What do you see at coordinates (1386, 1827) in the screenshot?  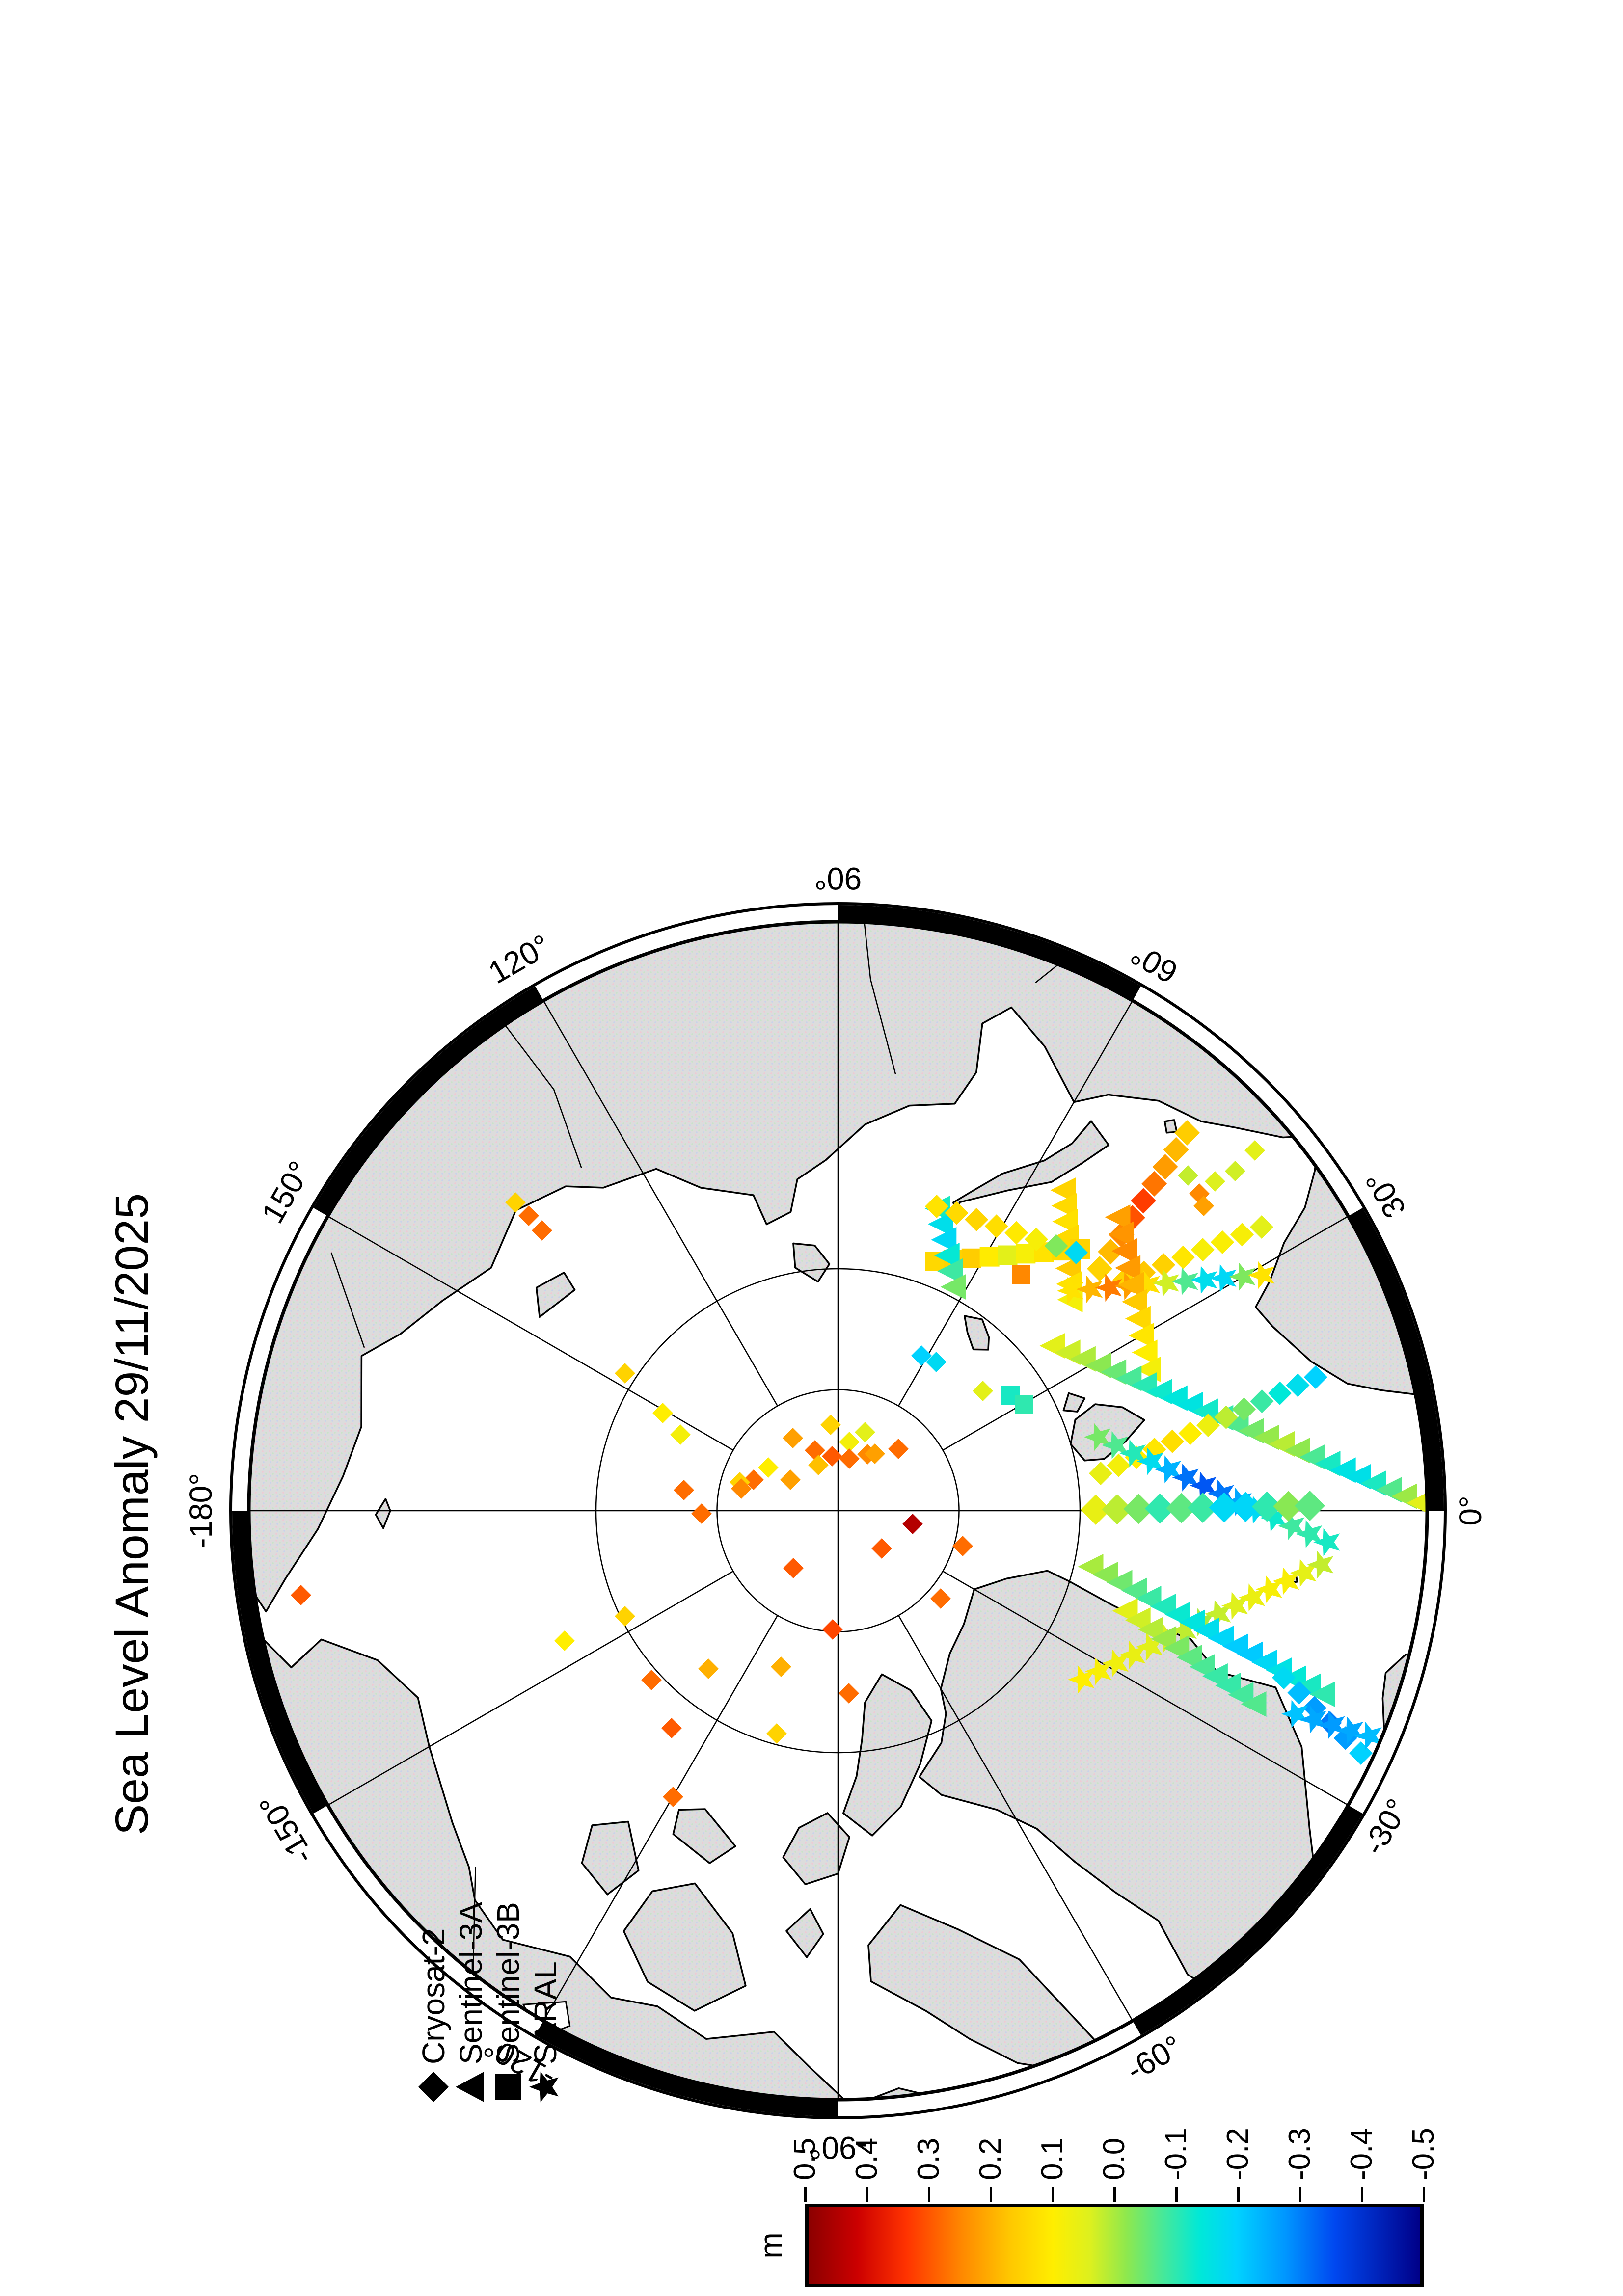 I see `meridian-label--30: -30°` at bounding box center [1386, 1827].